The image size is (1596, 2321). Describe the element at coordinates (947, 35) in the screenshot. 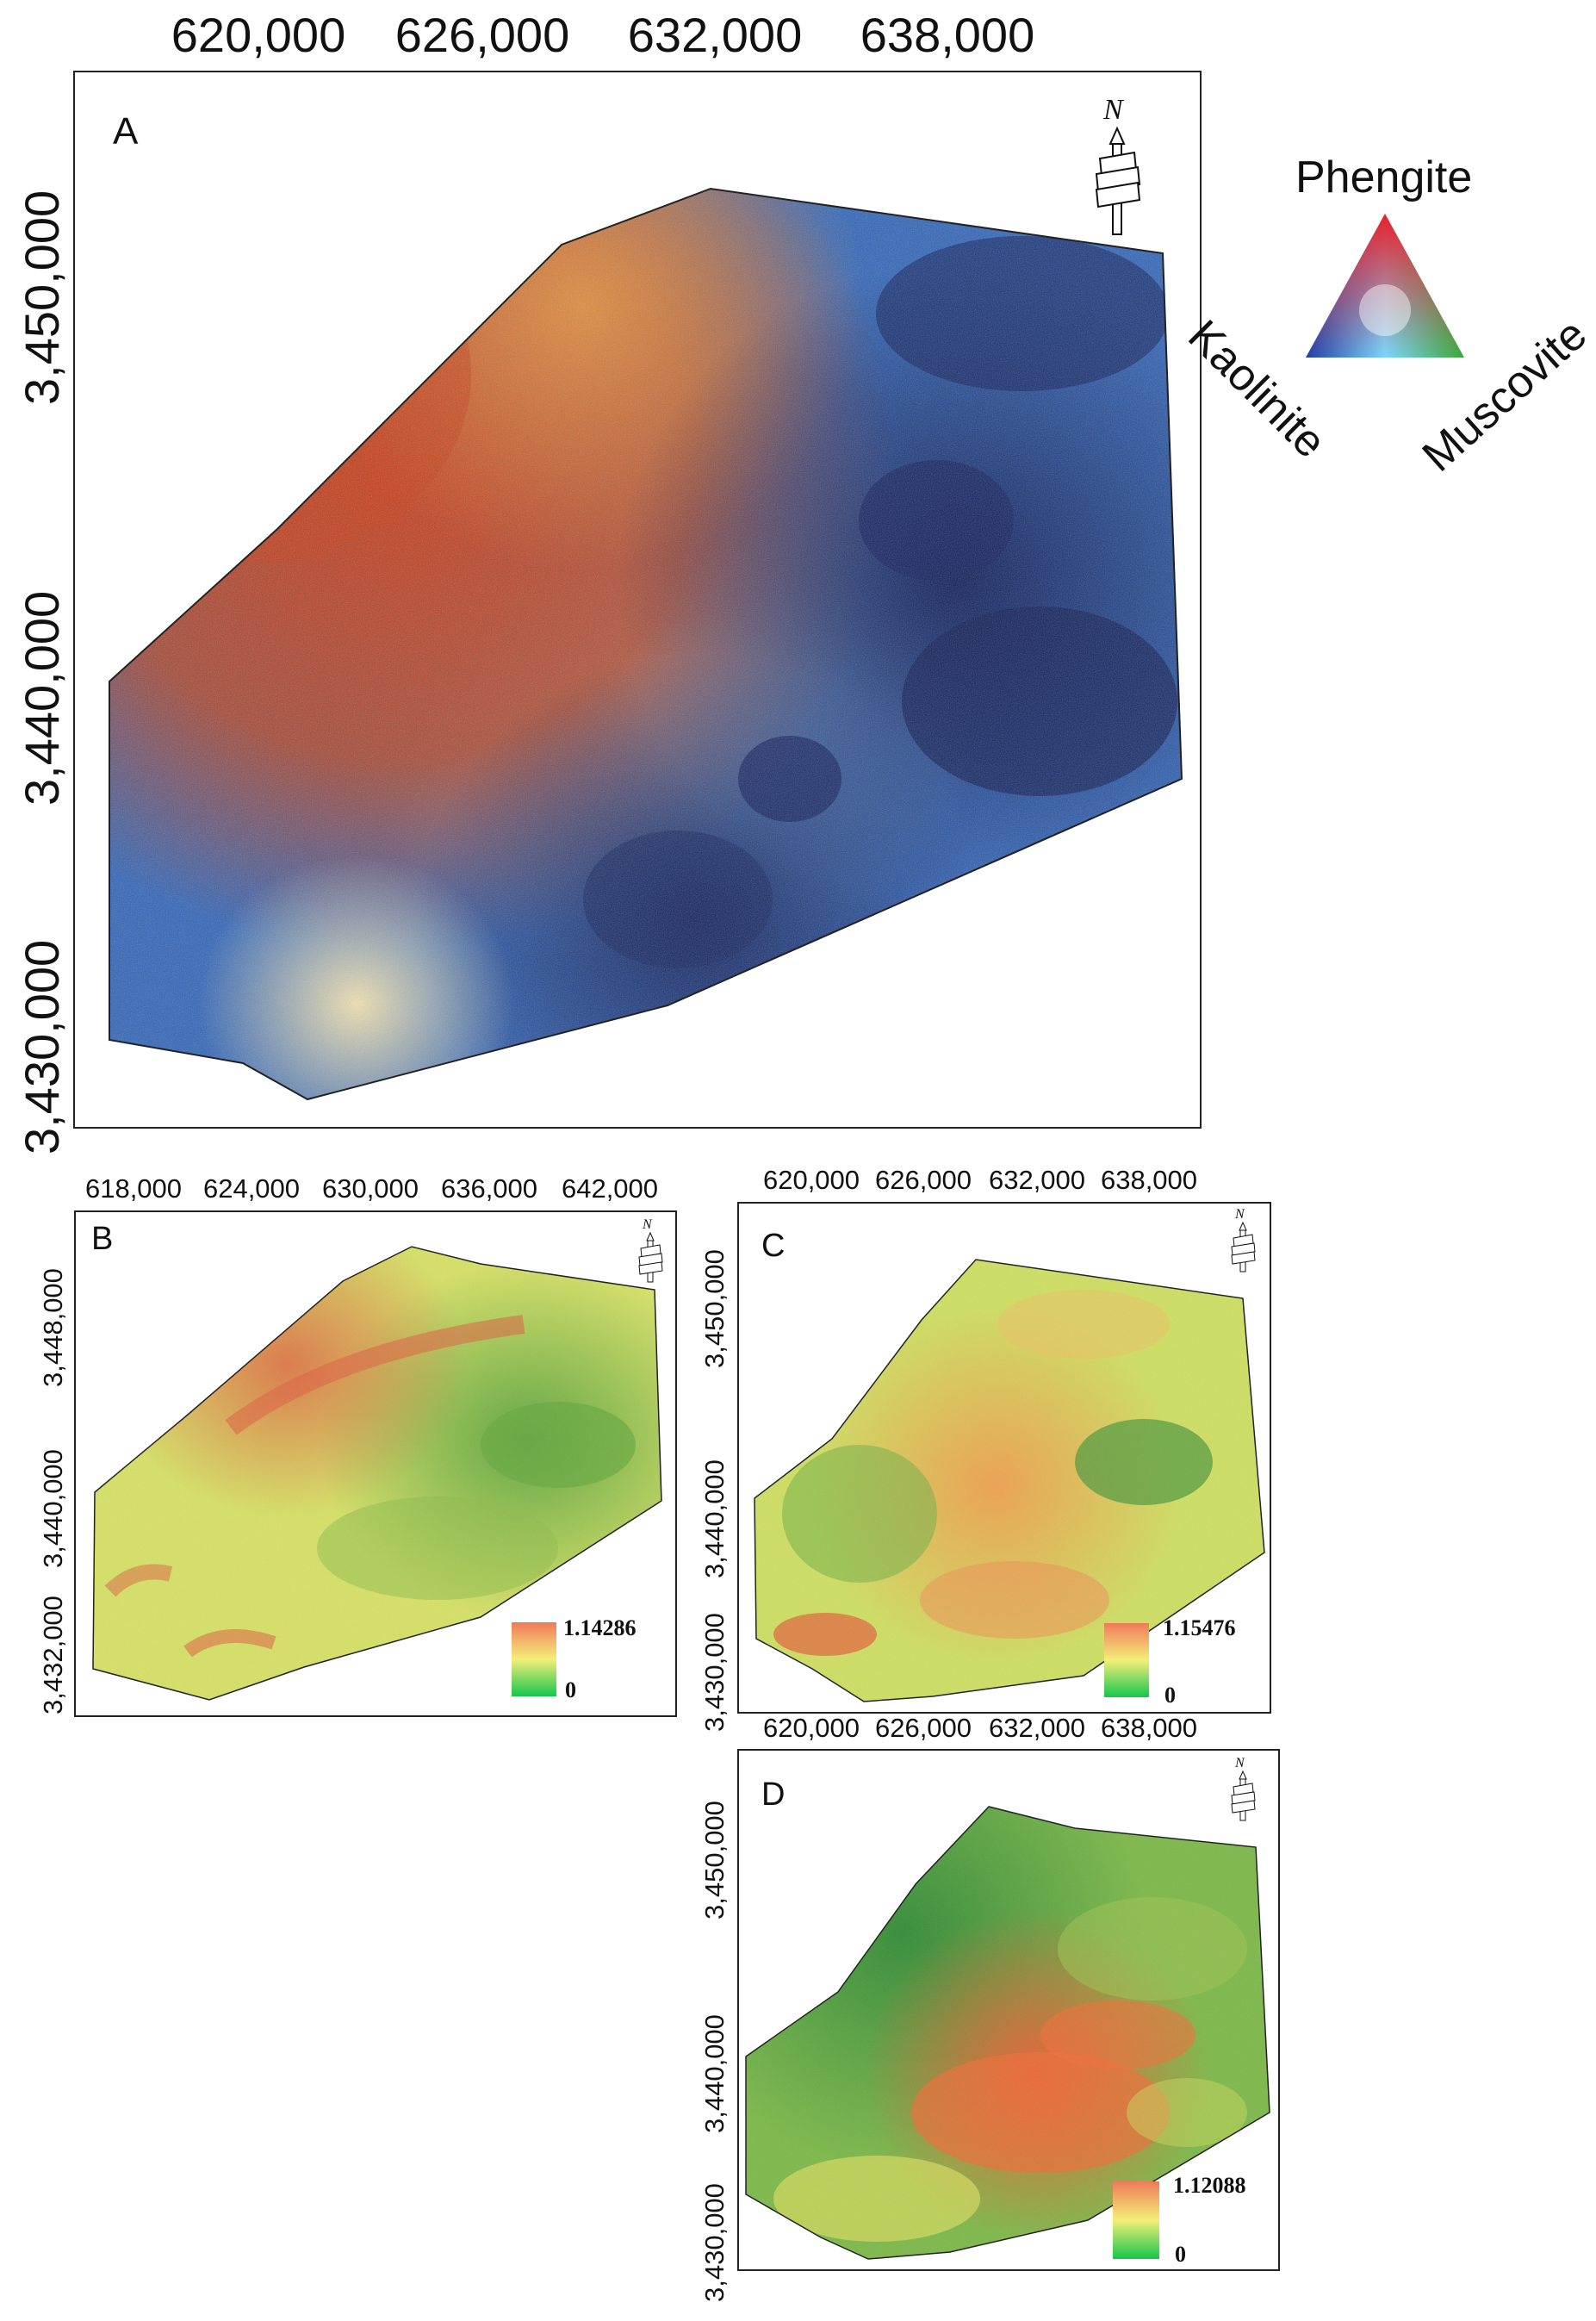

I see `panel-a-x-tick: 638,000` at that location.